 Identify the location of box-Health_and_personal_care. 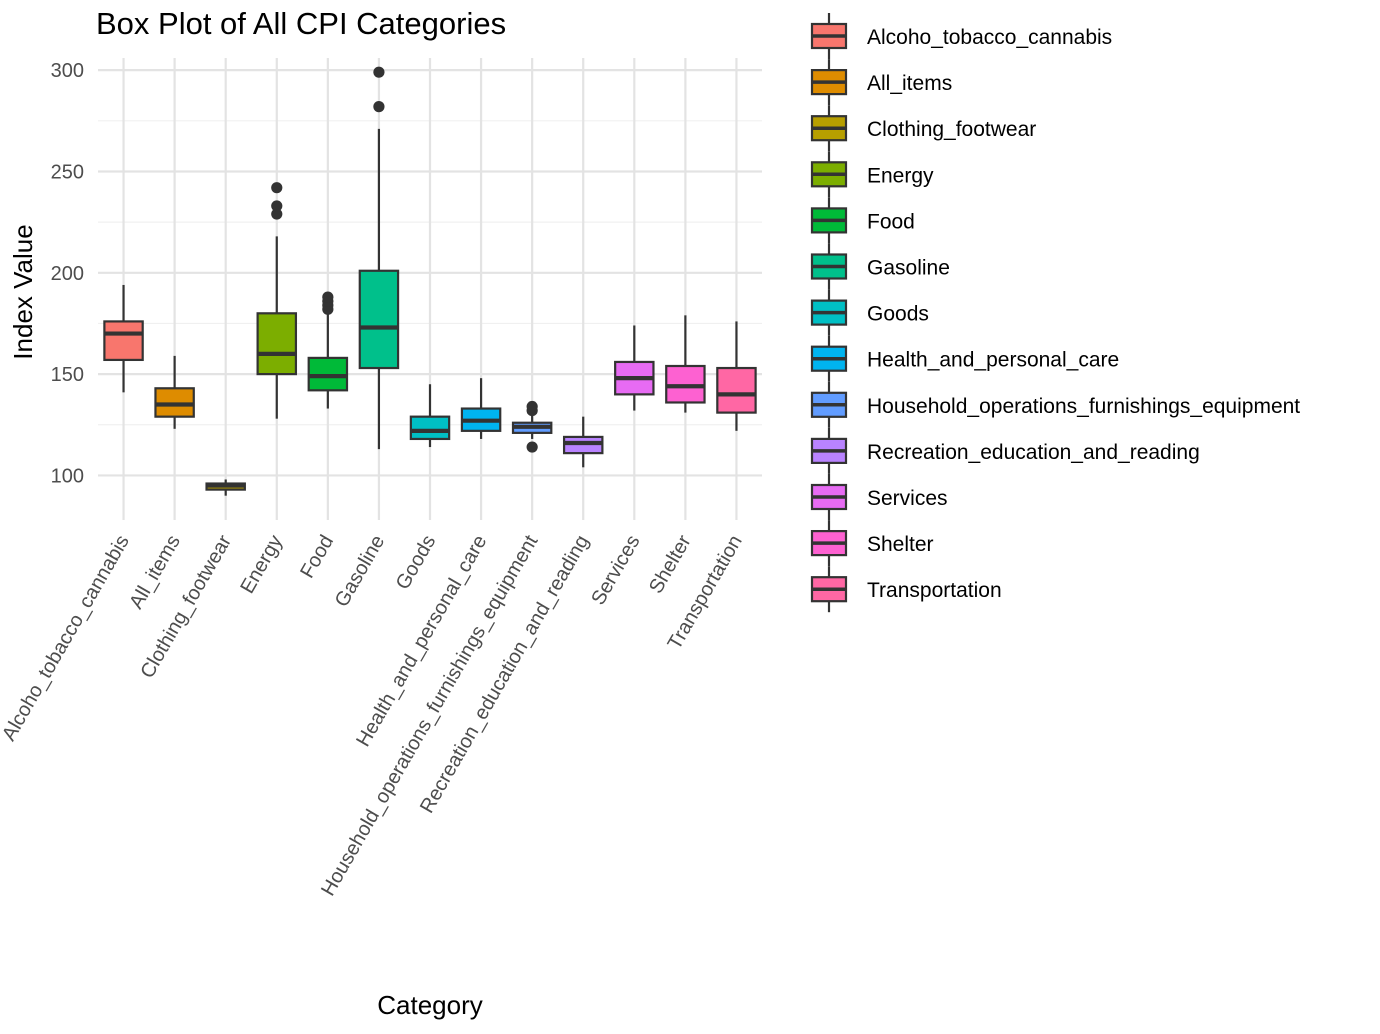
(481, 408).